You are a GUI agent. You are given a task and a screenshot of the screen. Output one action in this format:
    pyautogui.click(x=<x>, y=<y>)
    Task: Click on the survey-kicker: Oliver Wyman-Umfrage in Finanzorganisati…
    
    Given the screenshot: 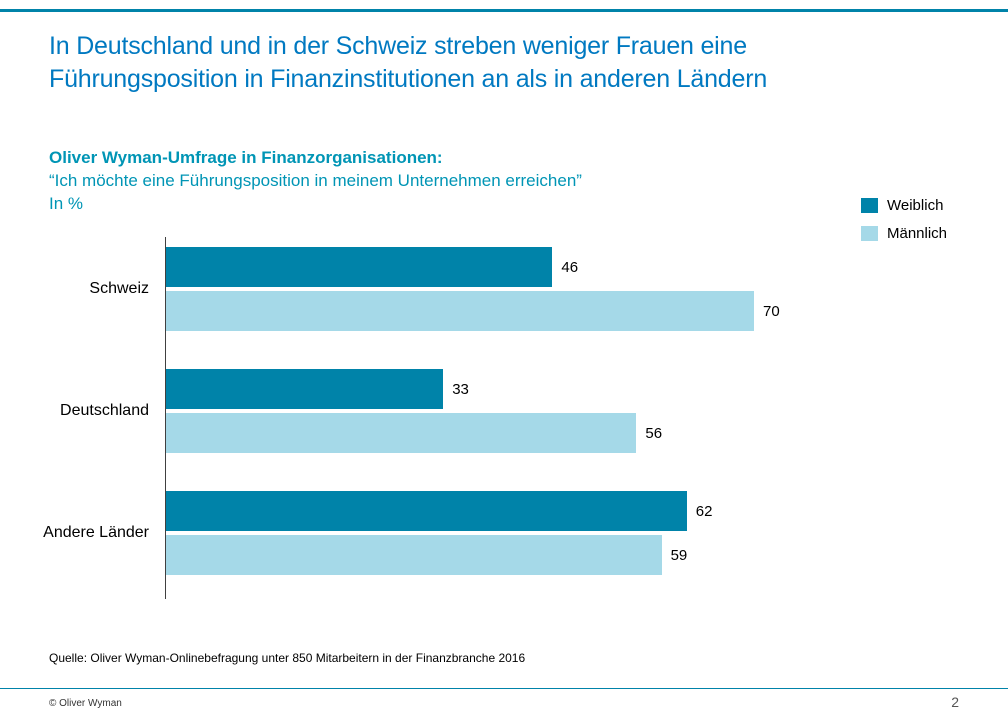 What is the action you would take?
    pyautogui.click(x=246, y=157)
    